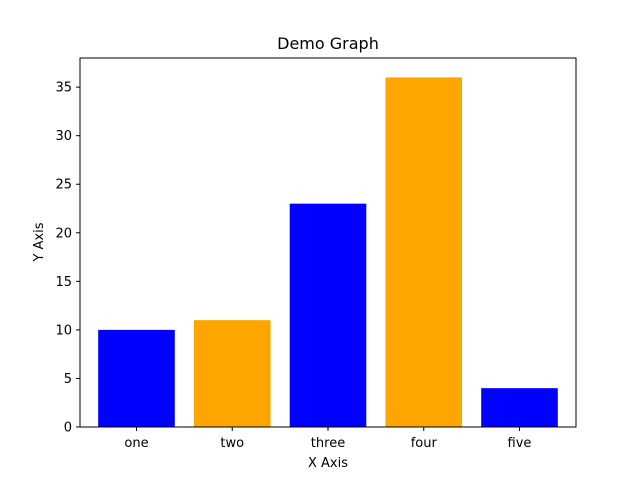 The width and height of the screenshot is (640, 480). What do you see at coordinates (63, 233) in the screenshot?
I see `y-tick-label: 20` at bounding box center [63, 233].